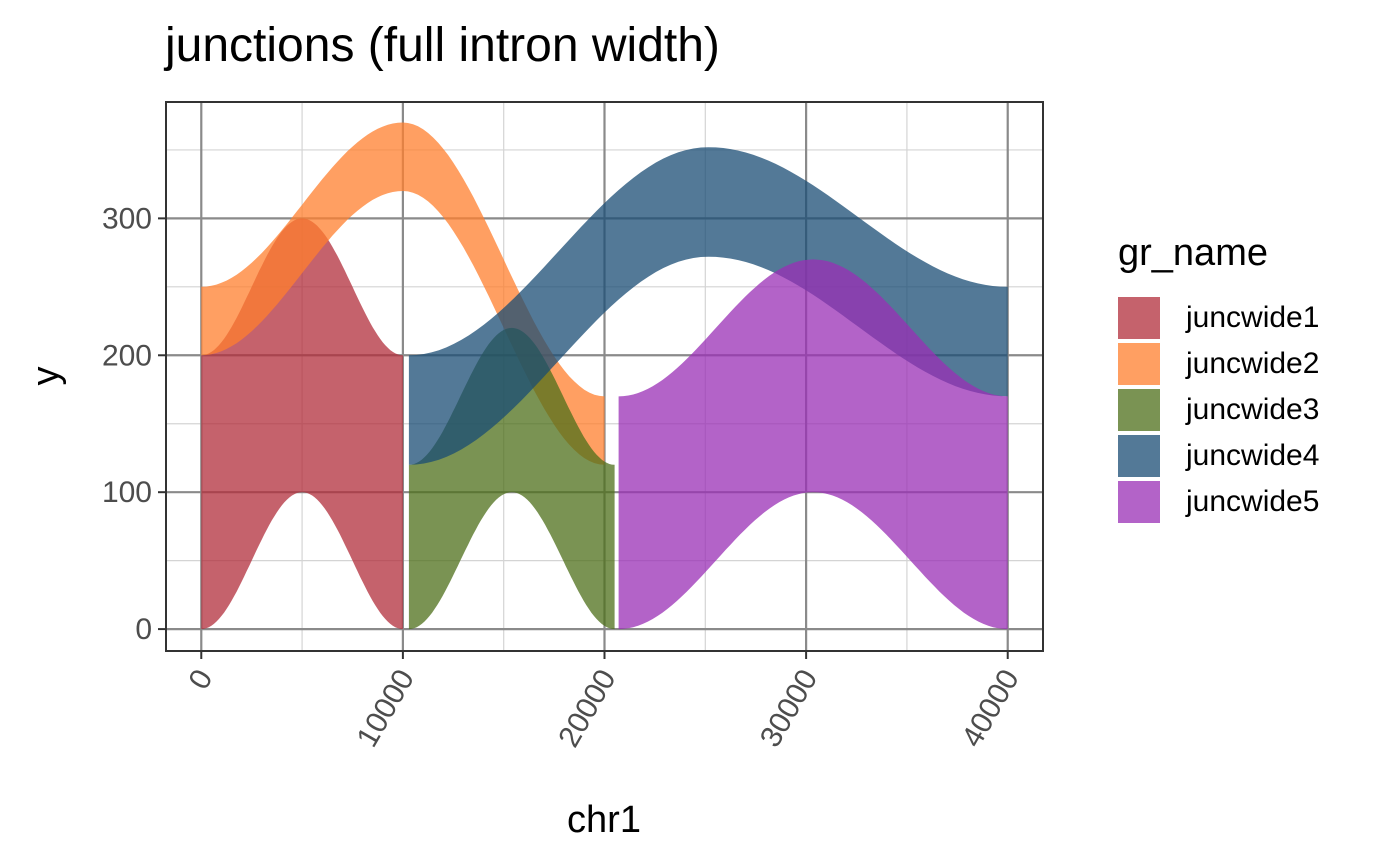 The image size is (1400, 866). Describe the element at coordinates (127, 218) in the screenshot. I see `y-tick-label: 300` at that location.